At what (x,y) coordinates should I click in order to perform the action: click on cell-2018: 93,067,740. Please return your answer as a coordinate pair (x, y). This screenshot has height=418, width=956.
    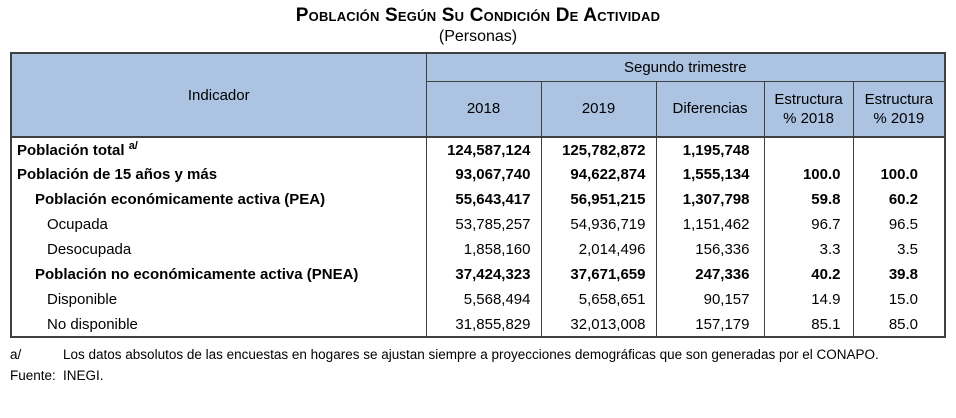
    Looking at the image, I should click on (483, 174).